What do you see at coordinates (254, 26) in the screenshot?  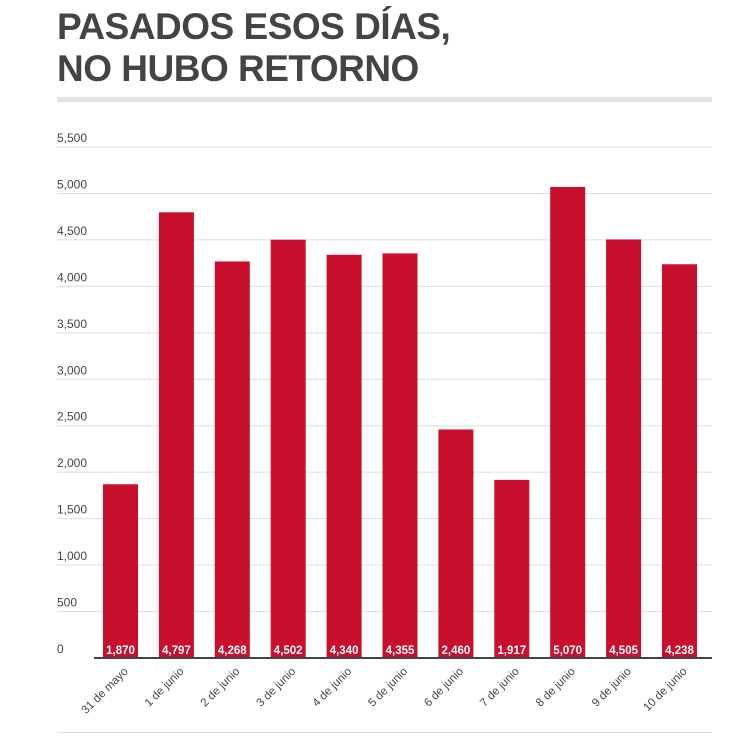 I see `chart-title-line-1: PASADOS ESOS DÍAS,` at bounding box center [254, 26].